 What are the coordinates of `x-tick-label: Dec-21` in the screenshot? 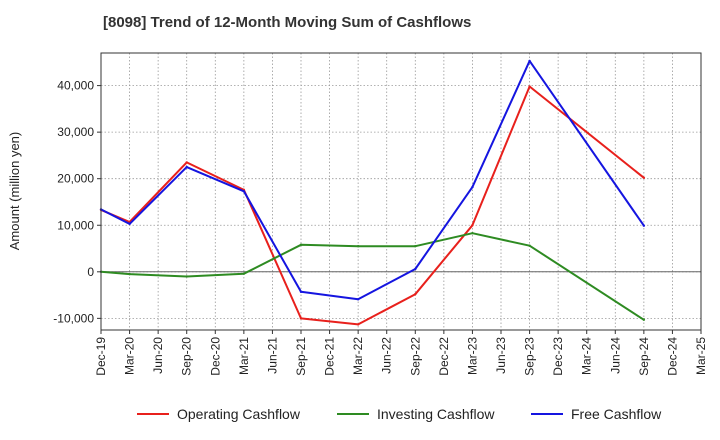 It's located at (330, 356).